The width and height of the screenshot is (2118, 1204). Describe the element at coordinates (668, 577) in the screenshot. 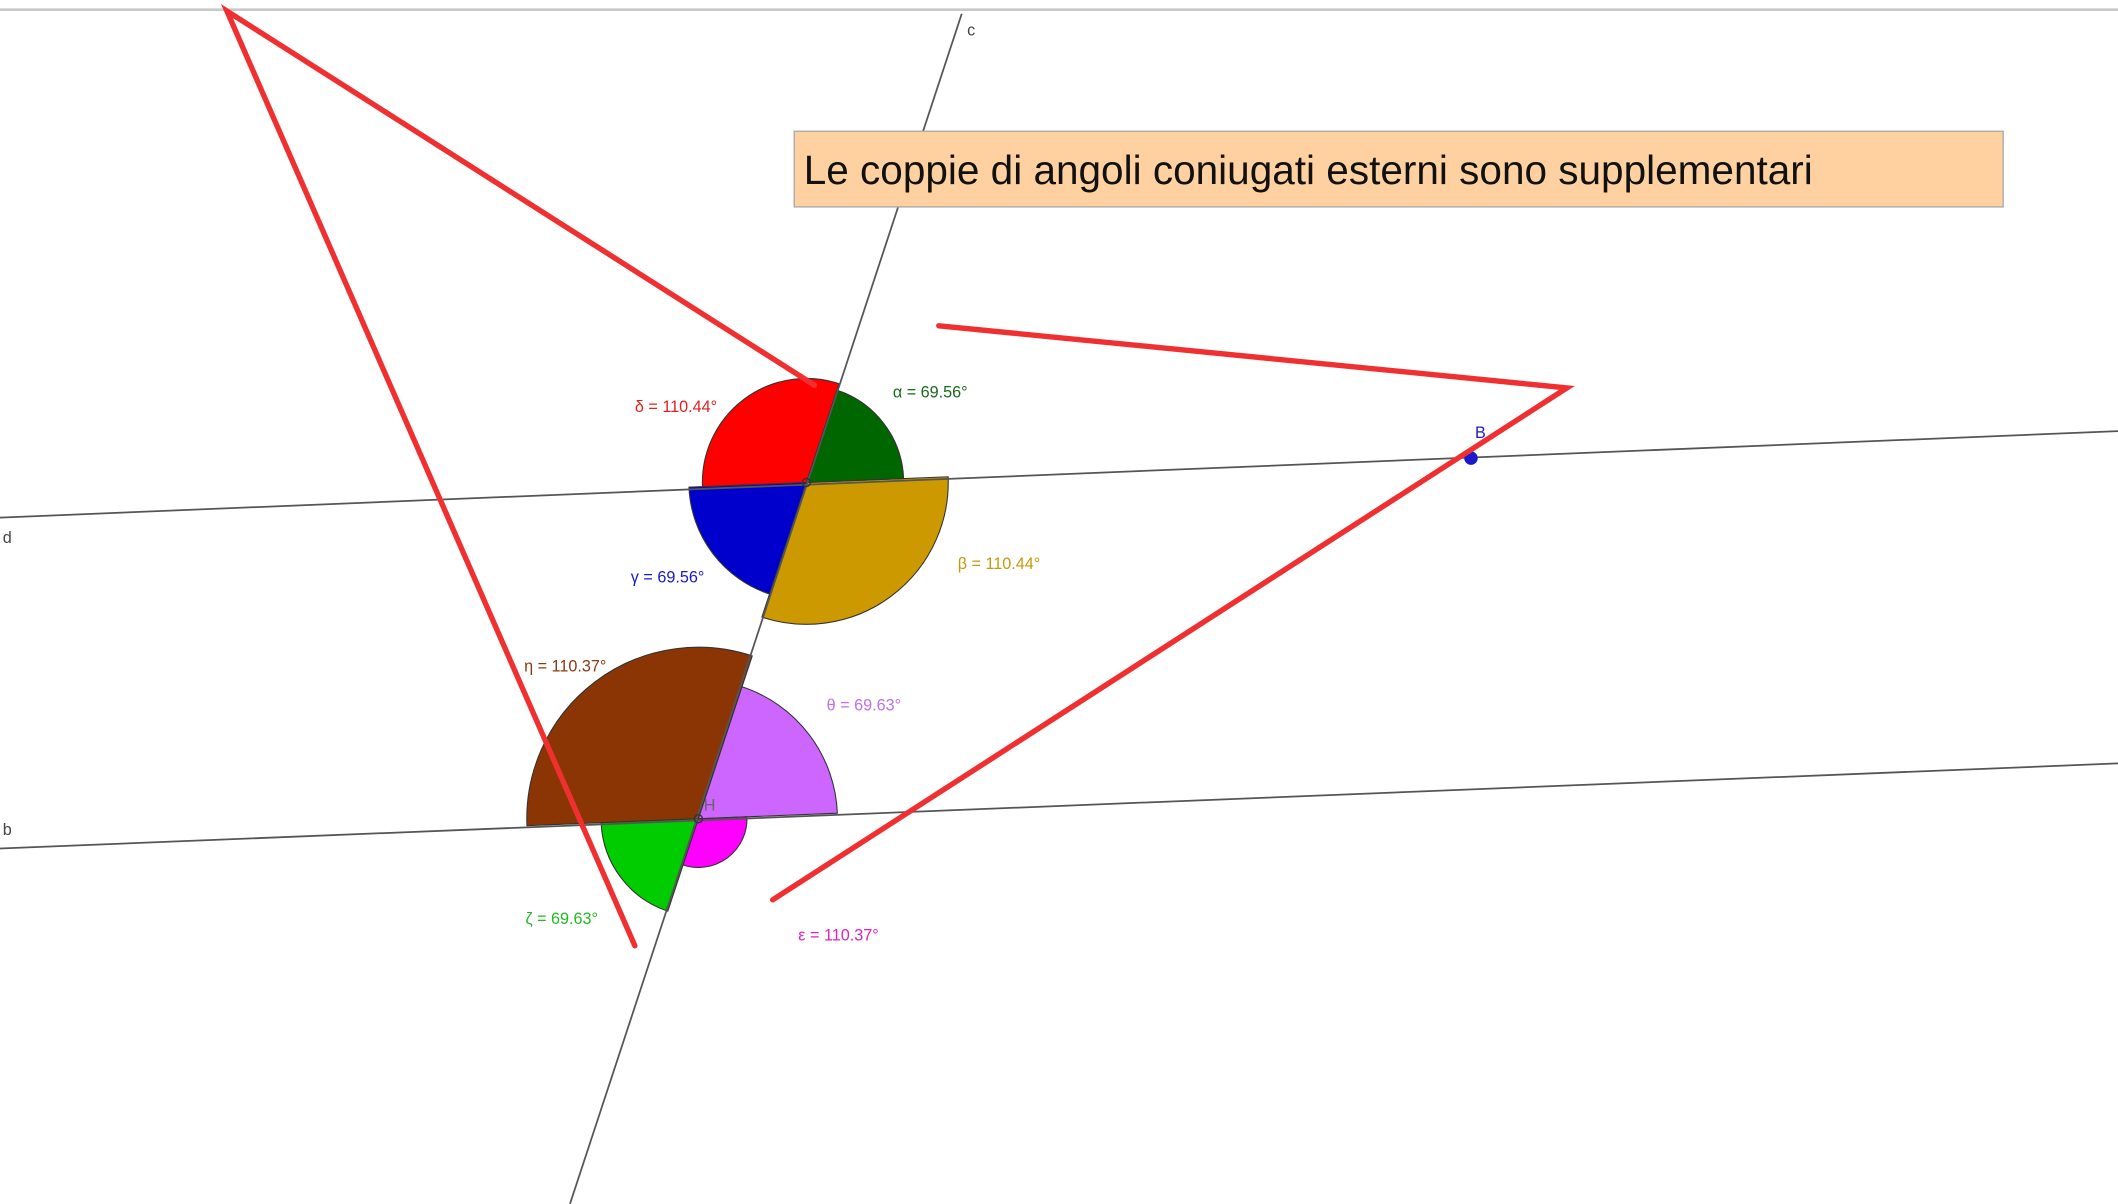

I see `angle-label: γ = 69.56°` at that location.